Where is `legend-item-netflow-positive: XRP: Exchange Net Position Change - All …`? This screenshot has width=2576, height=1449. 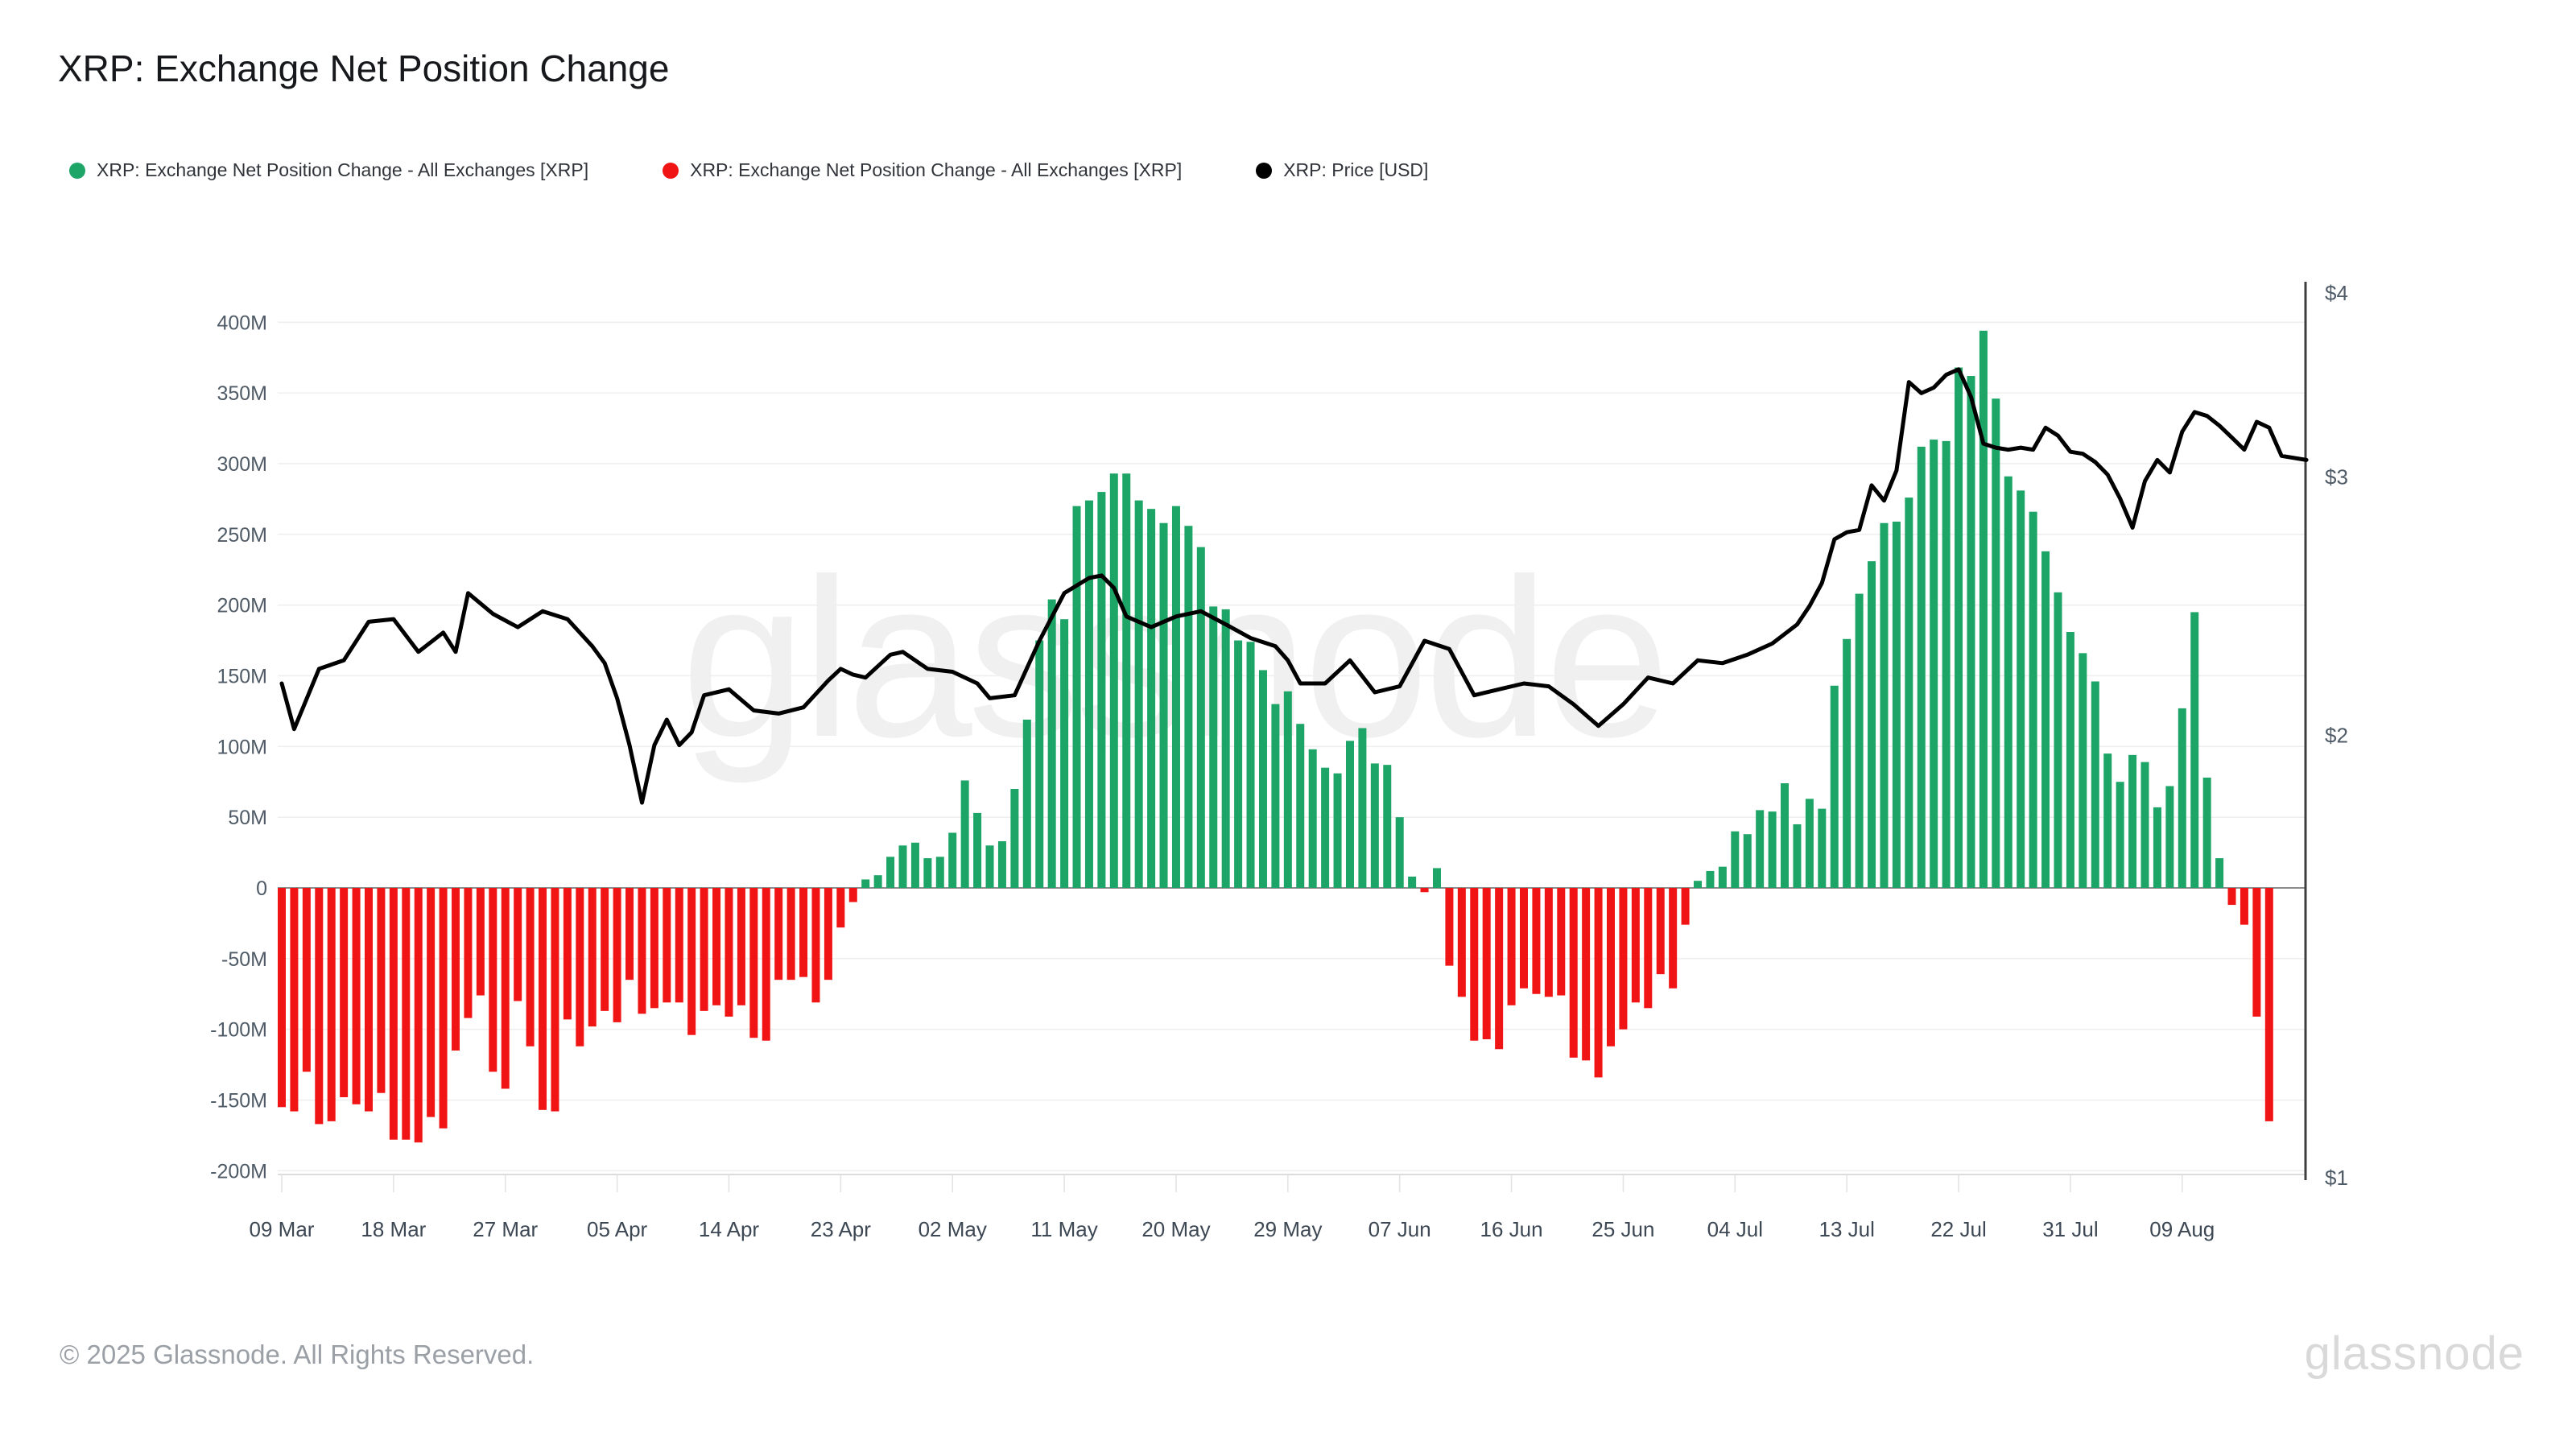
legend-item-netflow-positive: XRP: Exchange Net Position Change - All … is located at coordinates (328, 170).